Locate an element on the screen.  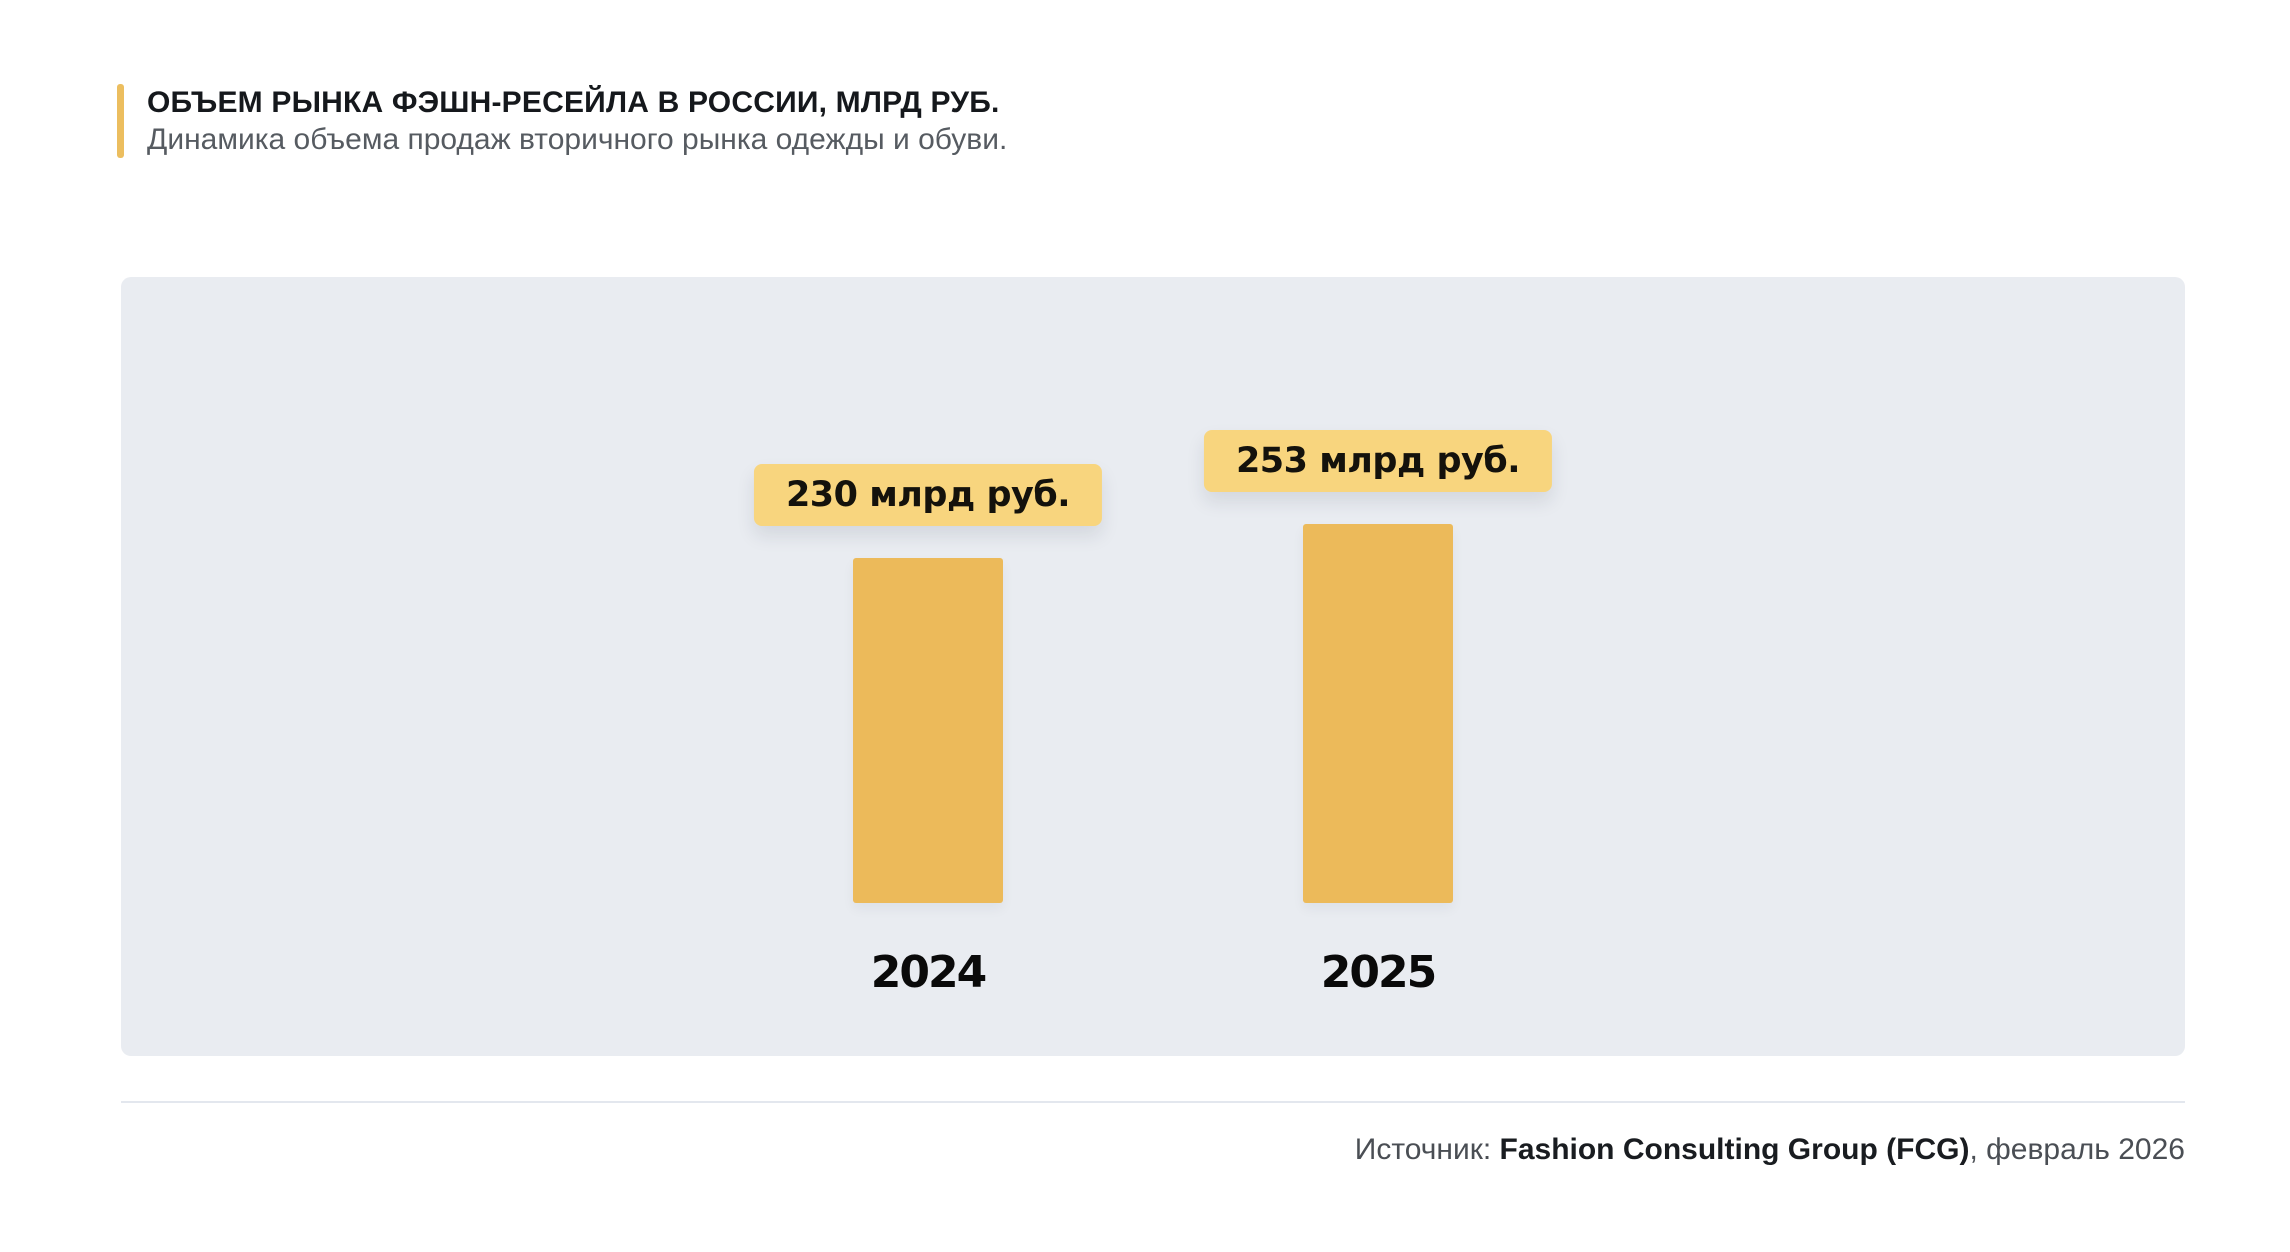
bar-2024 is located at coordinates (928, 730).